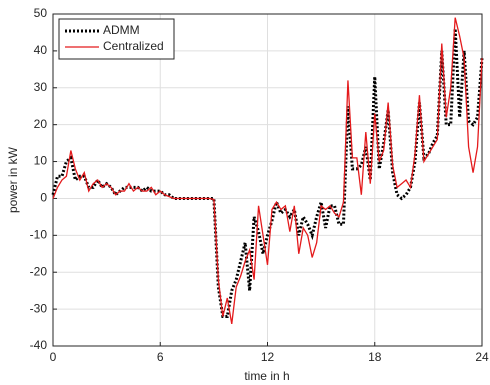  Describe the element at coordinates (13, 179) in the screenshot. I see `y-axis-label: power in kW` at that location.